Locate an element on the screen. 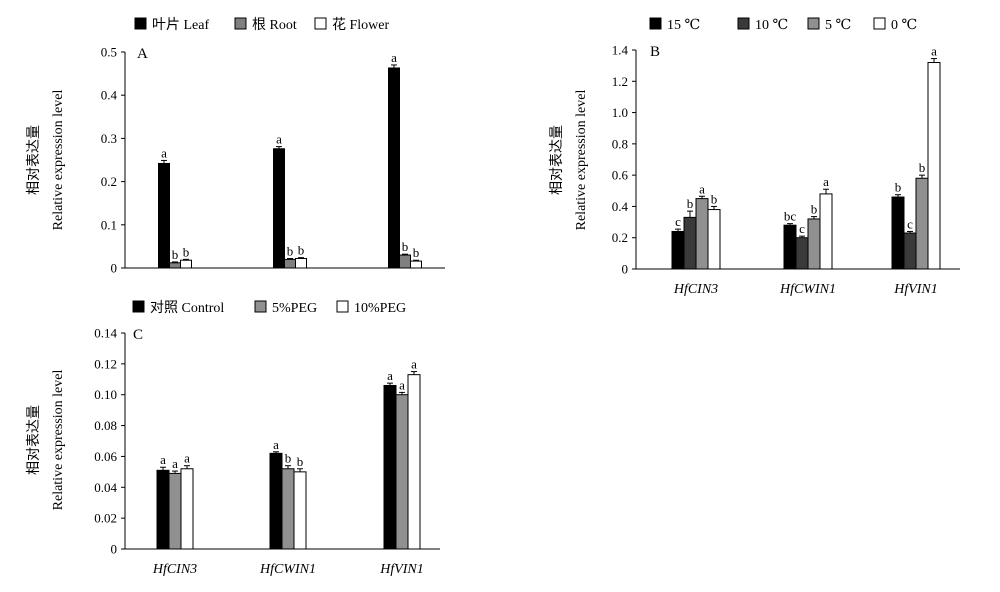 Image resolution: width=1000 pixels, height=592 pixels. y-tick-label: 1.0 is located at coordinates (620, 112).